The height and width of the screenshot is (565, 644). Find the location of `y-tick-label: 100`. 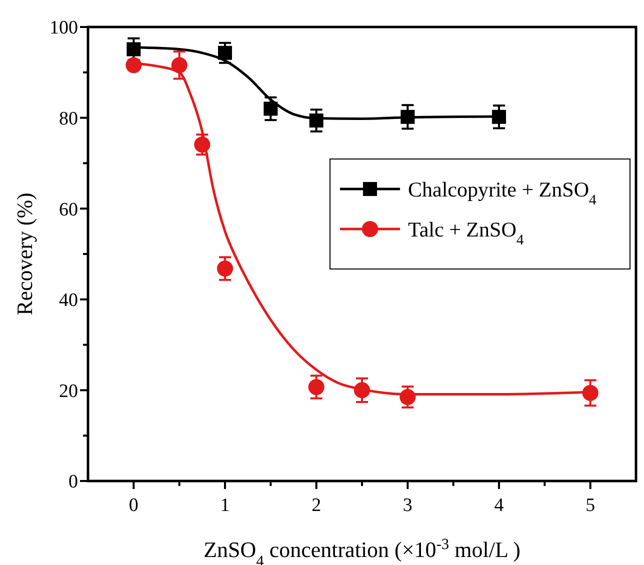

y-tick-label: 100 is located at coordinates (64, 28).